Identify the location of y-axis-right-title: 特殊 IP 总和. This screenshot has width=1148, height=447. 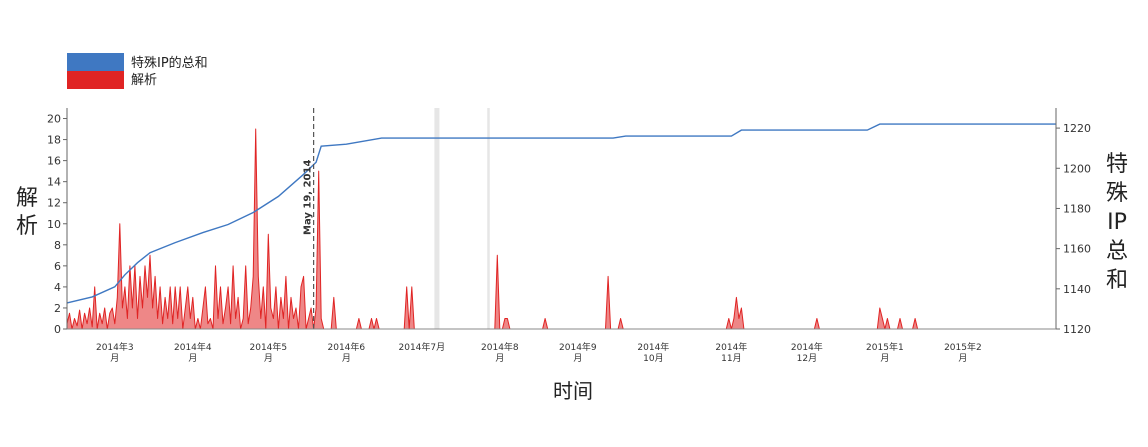
(1117, 222).